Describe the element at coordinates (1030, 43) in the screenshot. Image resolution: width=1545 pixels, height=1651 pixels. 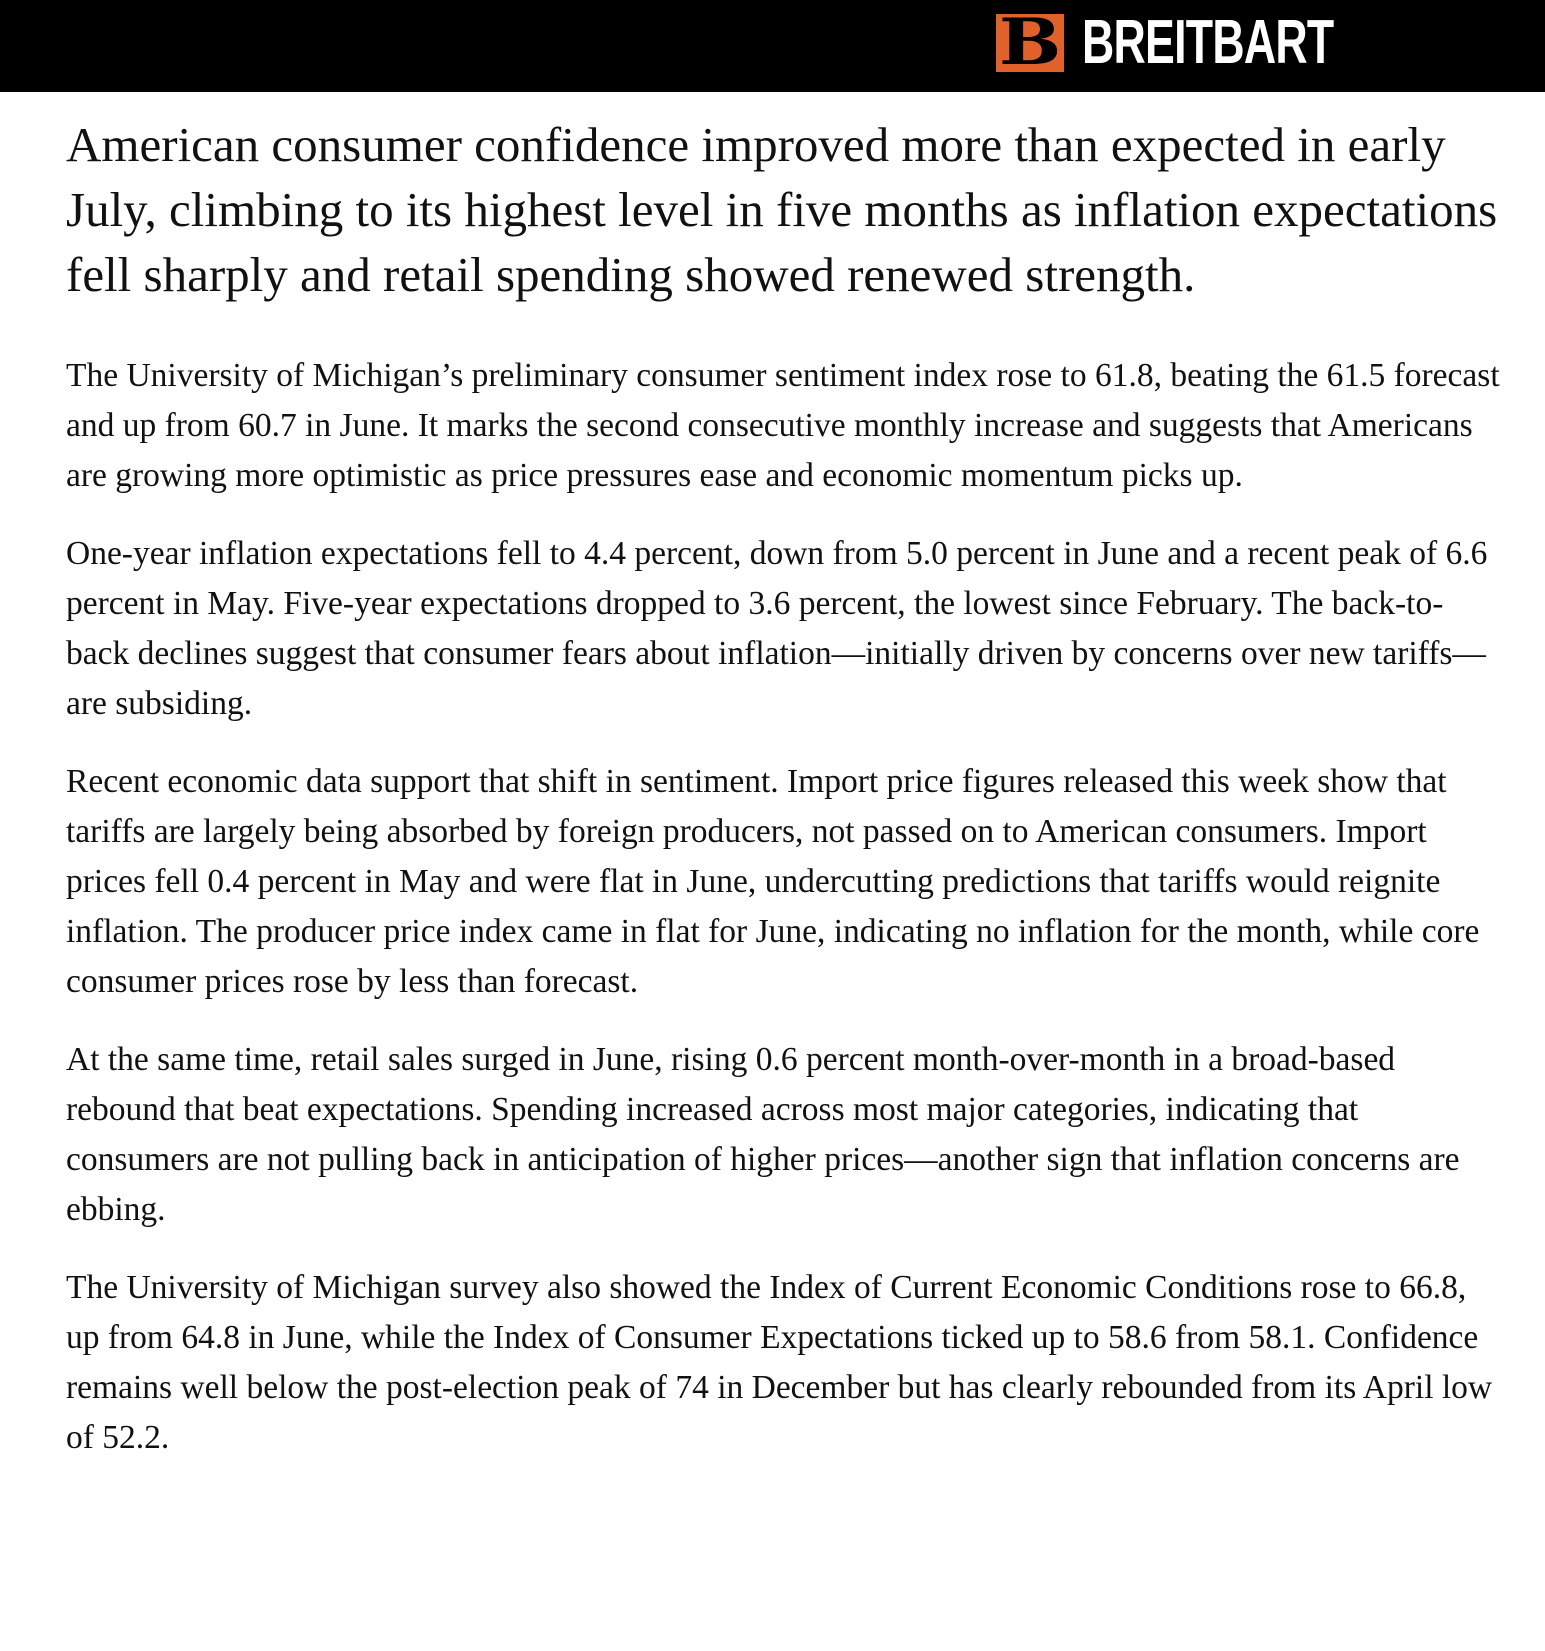
I see `logo-b-icon: B` at that location.